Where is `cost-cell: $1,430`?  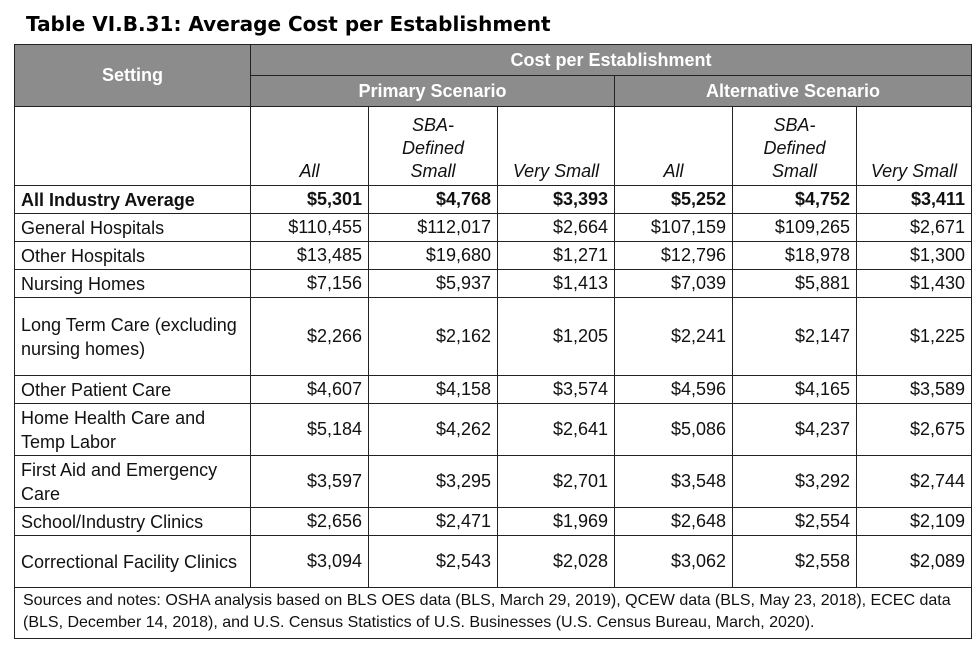
cost-cell: $1,430 is located at coordinates (914, 283).